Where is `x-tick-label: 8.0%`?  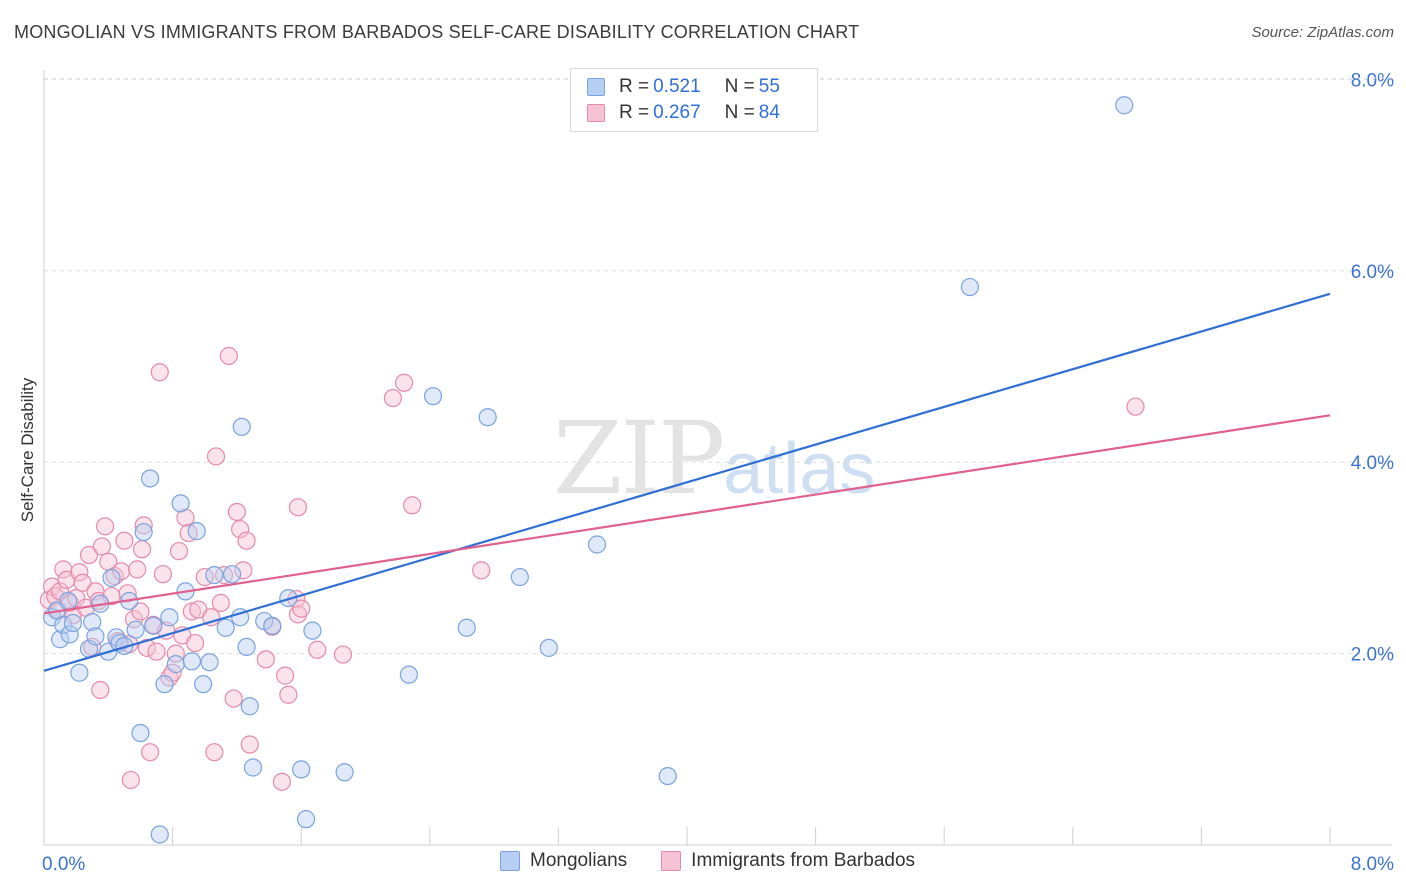
x-tick-label: 8.0% is located at coordinates (1372, 864).